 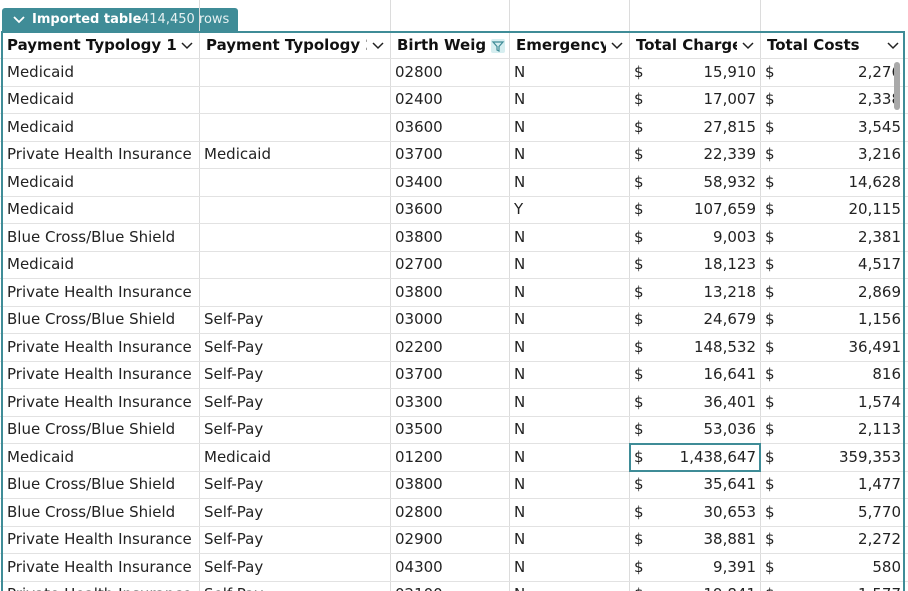 What do you see at coordinates (879, 319) in the screenshot?
I see `table-cell: 1,156` at bounding box center [879, 319].